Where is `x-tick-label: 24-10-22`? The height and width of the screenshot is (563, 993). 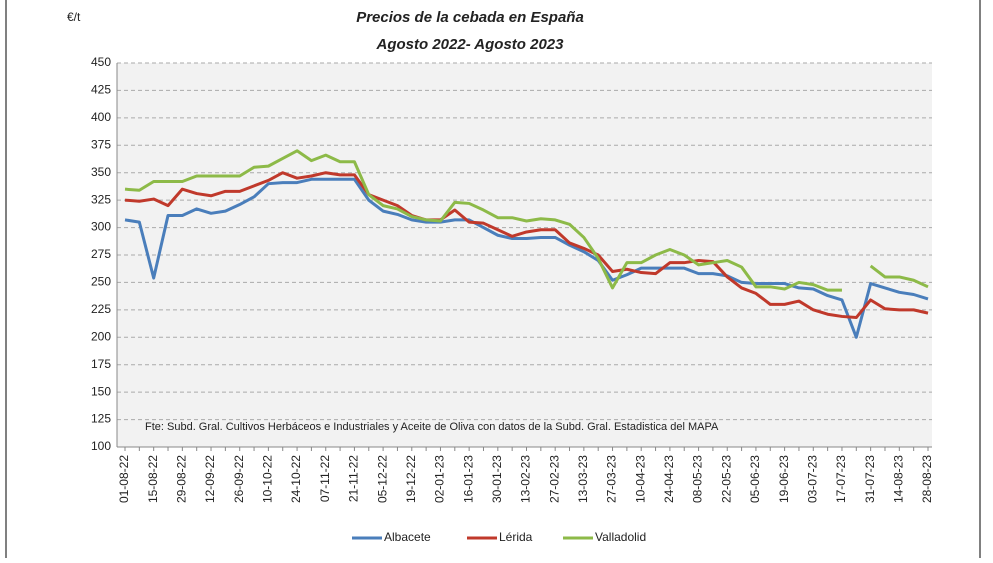 x-tick-label: 24-10-22 is located at coordinates (296, 479).